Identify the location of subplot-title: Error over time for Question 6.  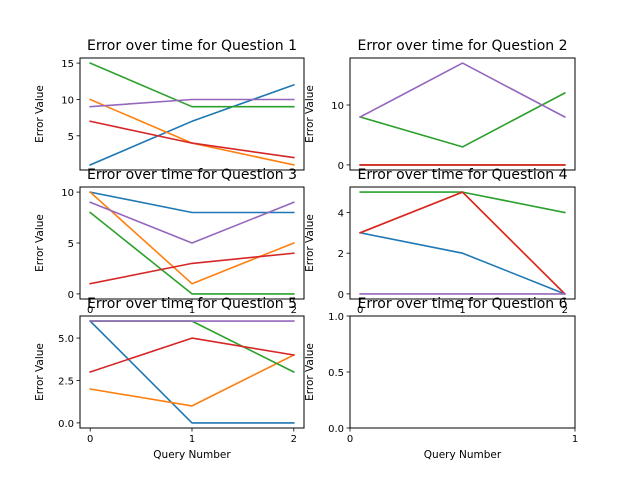
(463, 304).